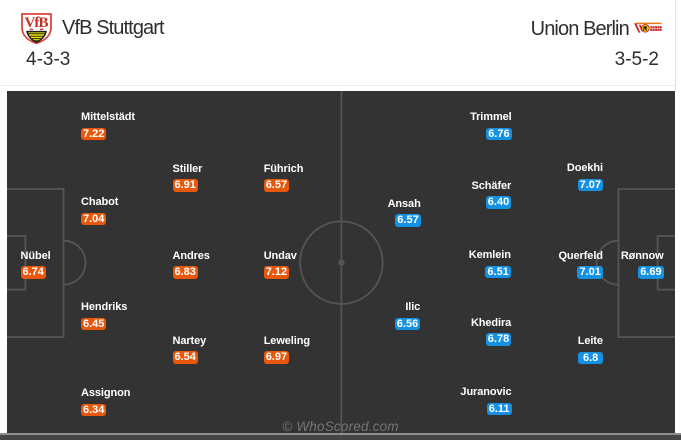  What do you see at coordinates (37, 23) in the screenshot?
I see `svg-text: VfB` at bounding box center [37, 23].